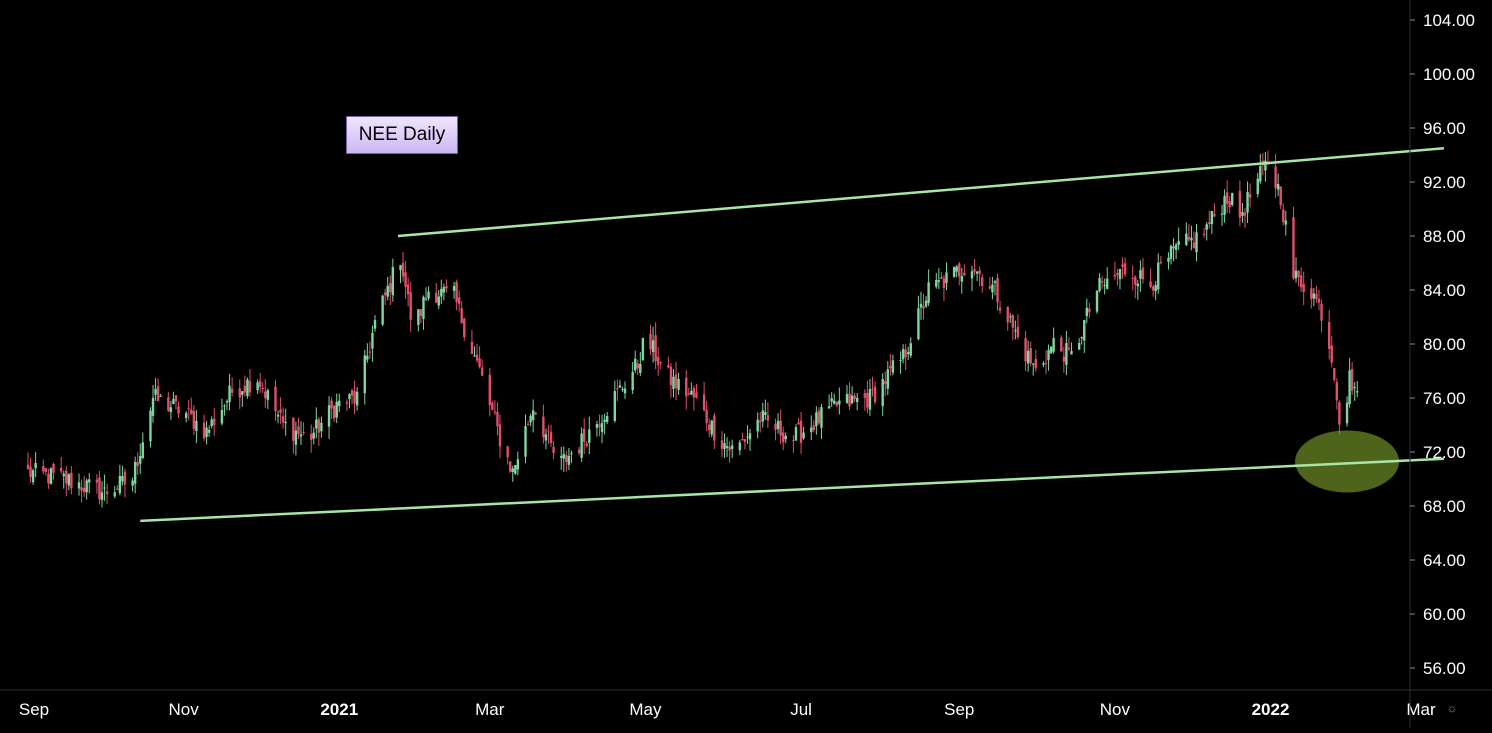  What do you see at coordinates (402, 135) in the screenshot?
I see `chart-title: NEE Daily` at bounding box center [402, 135].